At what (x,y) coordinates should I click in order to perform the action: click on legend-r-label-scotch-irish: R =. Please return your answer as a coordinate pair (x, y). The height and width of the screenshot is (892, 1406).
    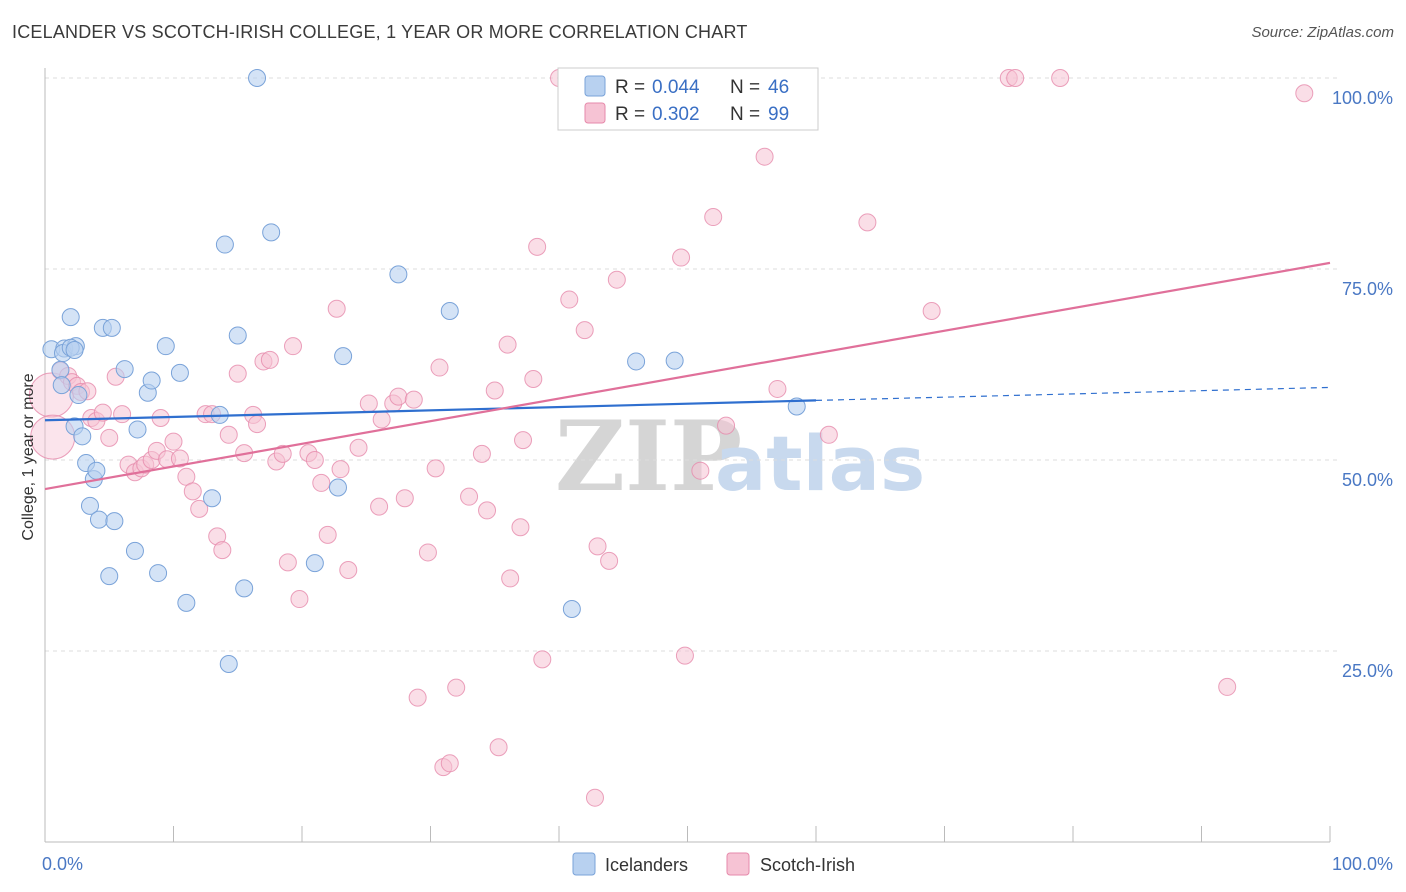
    Looking at the image, I should click on (630, 114).